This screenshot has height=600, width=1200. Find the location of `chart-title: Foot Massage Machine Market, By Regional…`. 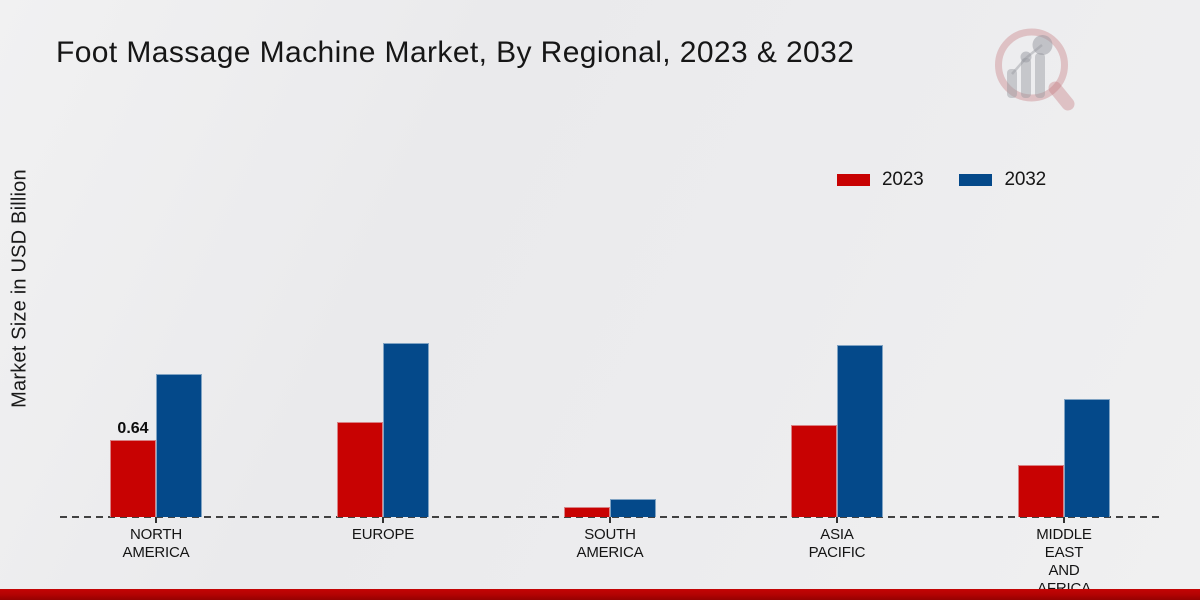

chart-title: Foot Massage Machine Market, By Regional… is located at coordinates (455, 52).